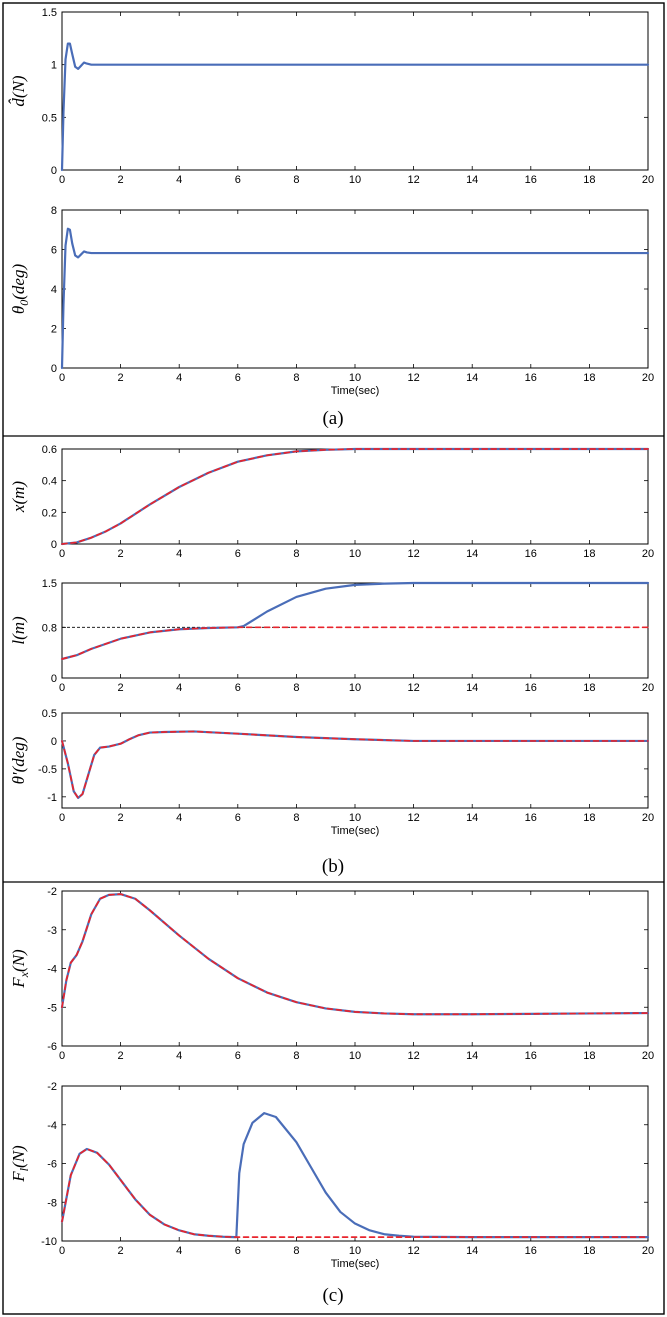  What do you see at coordinates (18, 760) in the screenshot?
I see `ylabel-theta_prime: θ'(deg)` at bounding box center [18, 760].